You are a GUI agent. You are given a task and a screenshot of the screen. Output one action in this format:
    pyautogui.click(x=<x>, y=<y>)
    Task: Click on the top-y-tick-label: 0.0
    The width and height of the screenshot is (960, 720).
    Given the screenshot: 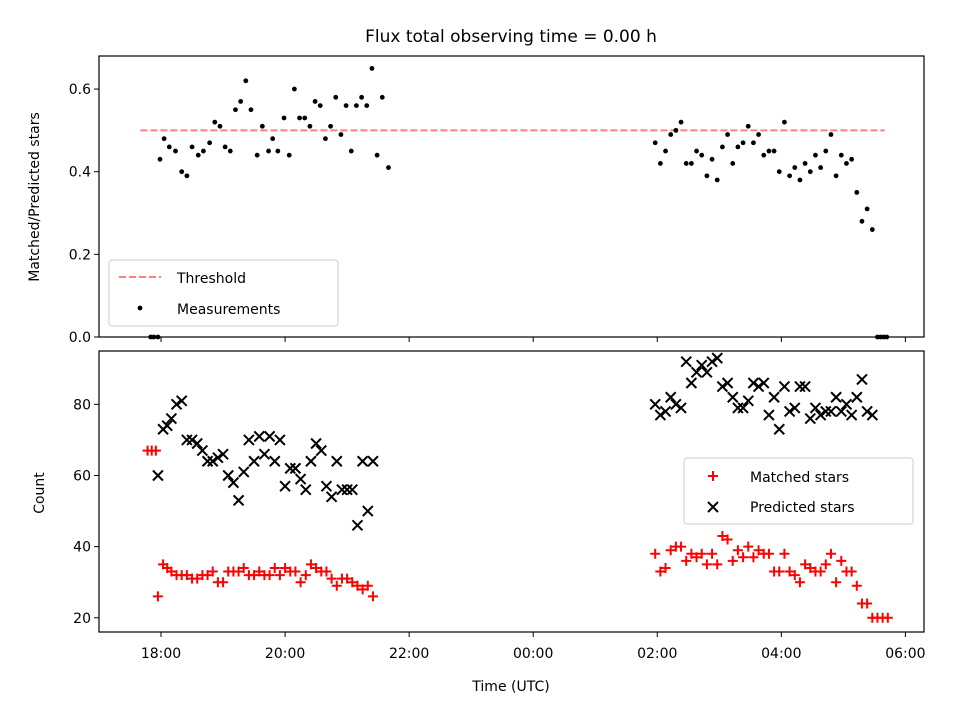 What is the action you would take?
    pyautogui.click(x=80, y=338)
    